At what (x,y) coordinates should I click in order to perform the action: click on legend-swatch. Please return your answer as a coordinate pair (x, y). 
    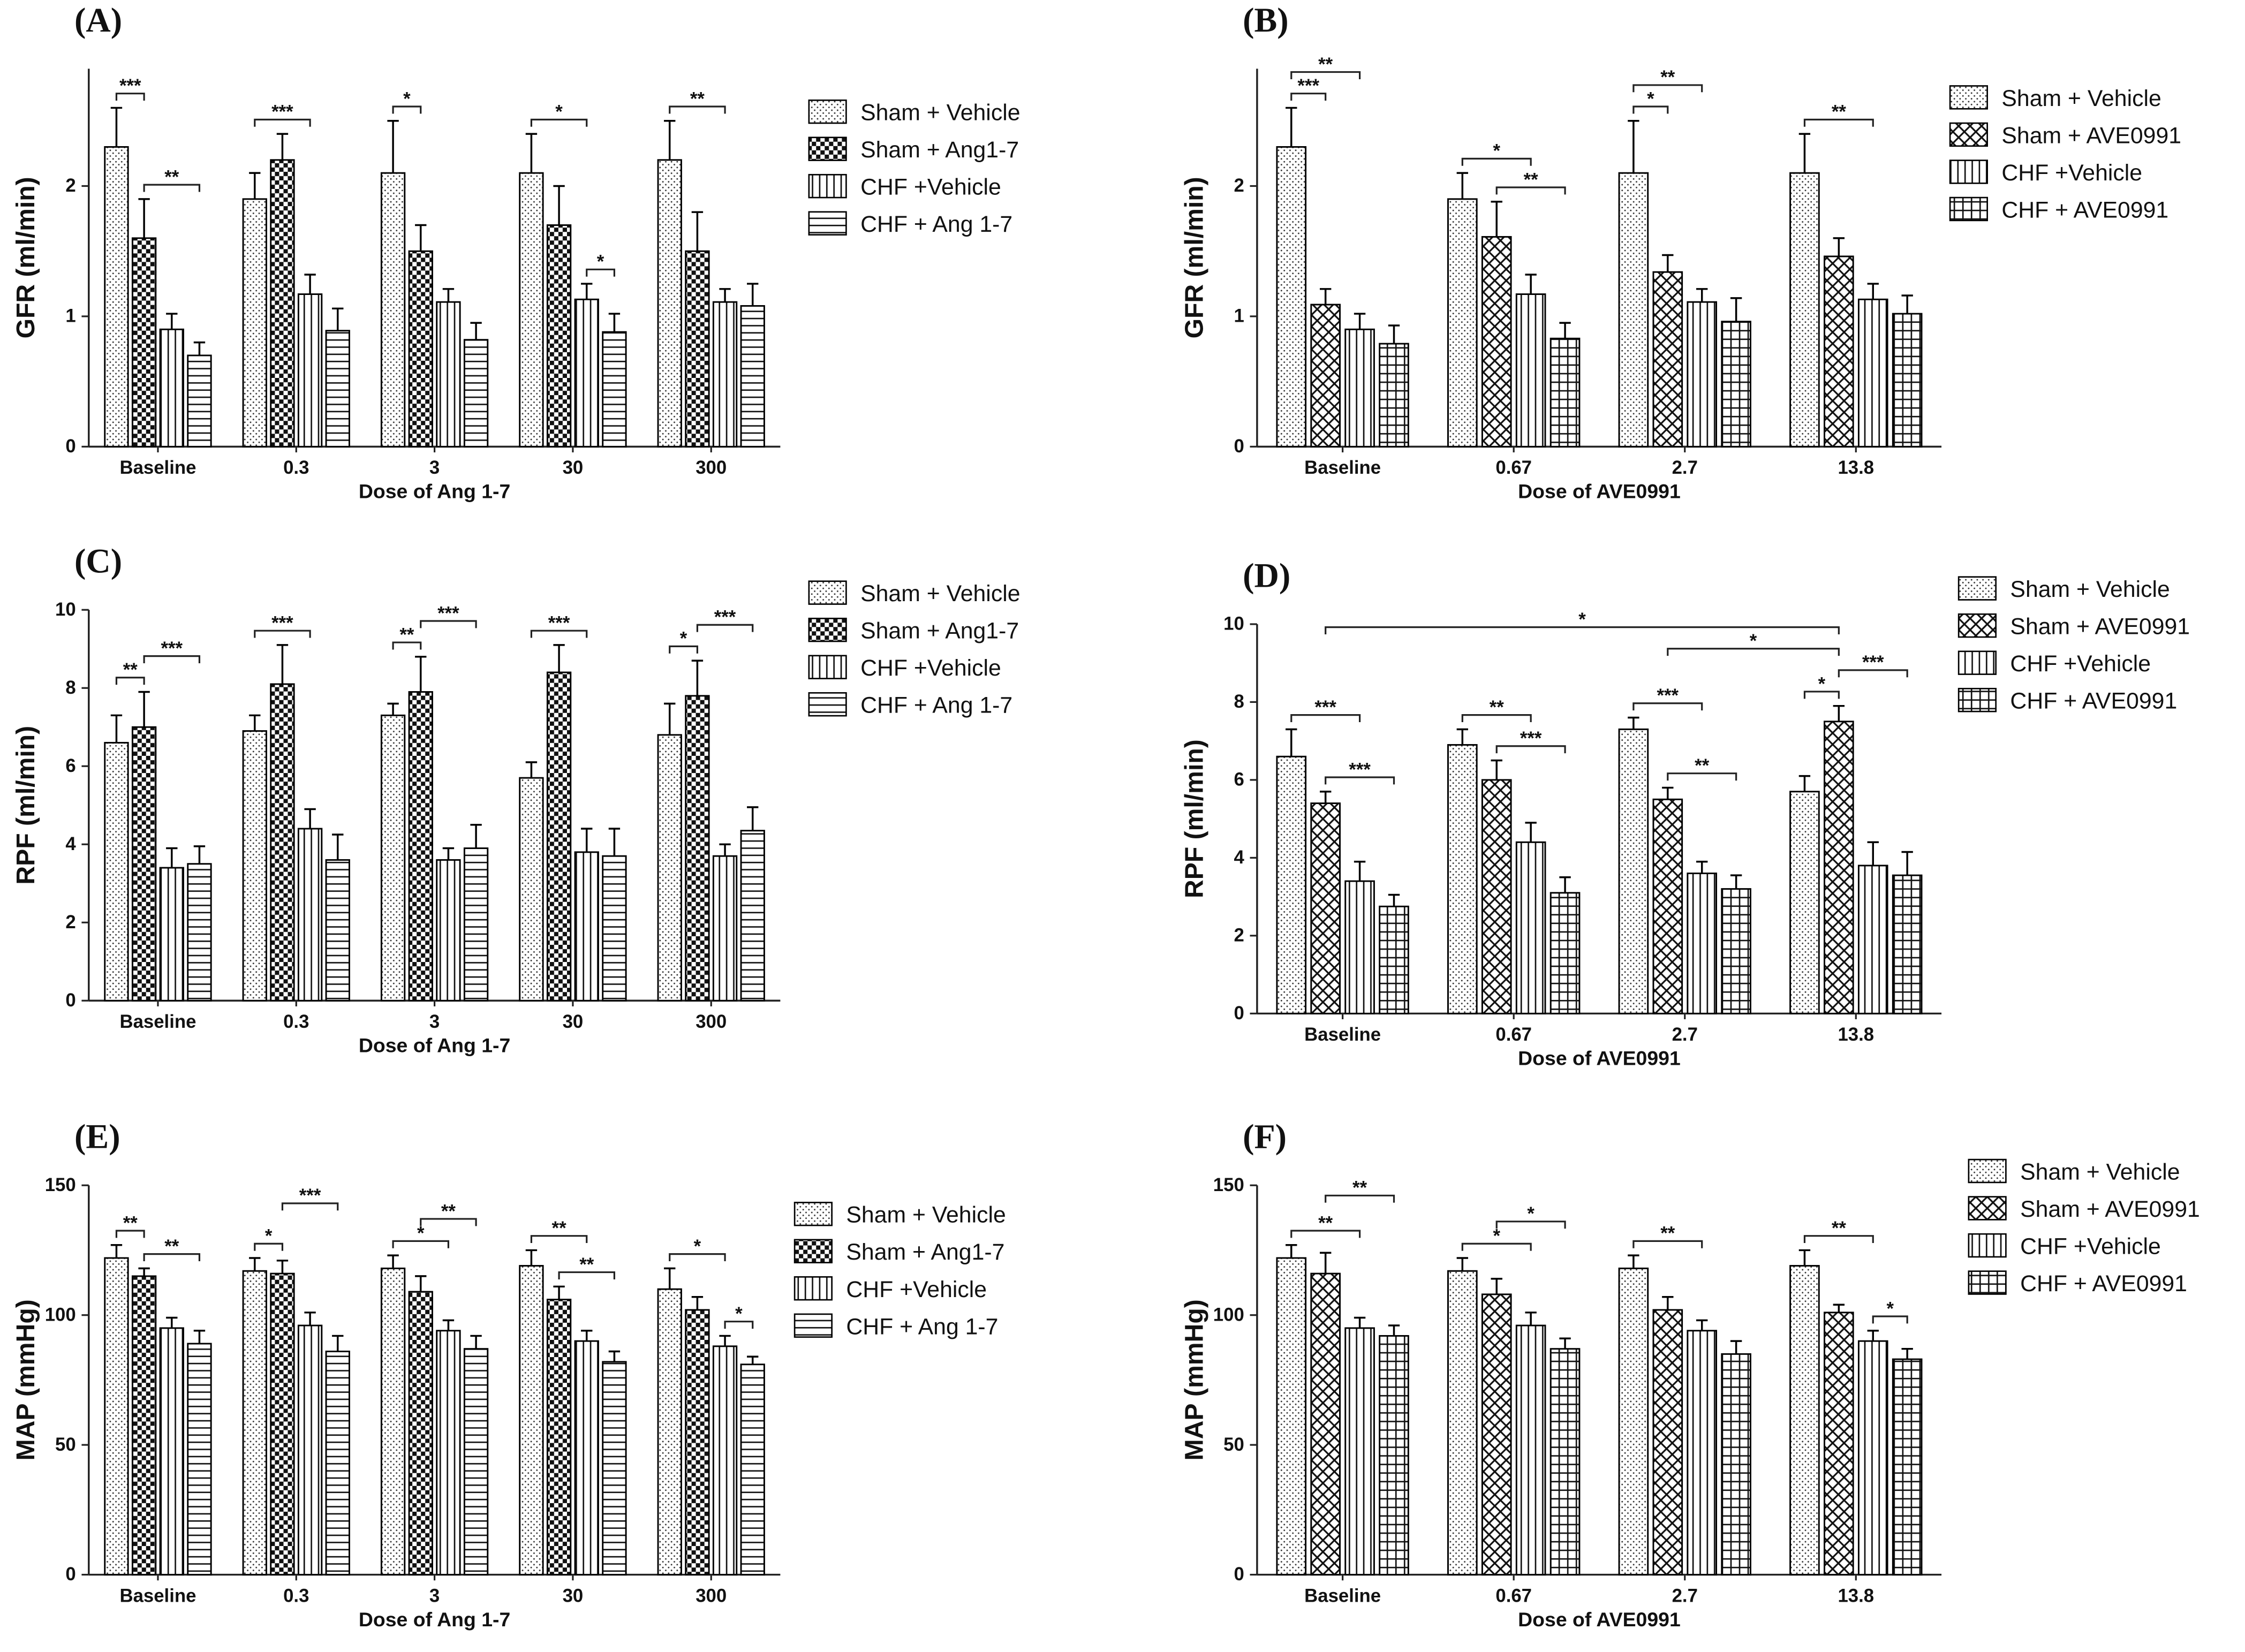
    Looking at the image, I should click on (813, 1213).